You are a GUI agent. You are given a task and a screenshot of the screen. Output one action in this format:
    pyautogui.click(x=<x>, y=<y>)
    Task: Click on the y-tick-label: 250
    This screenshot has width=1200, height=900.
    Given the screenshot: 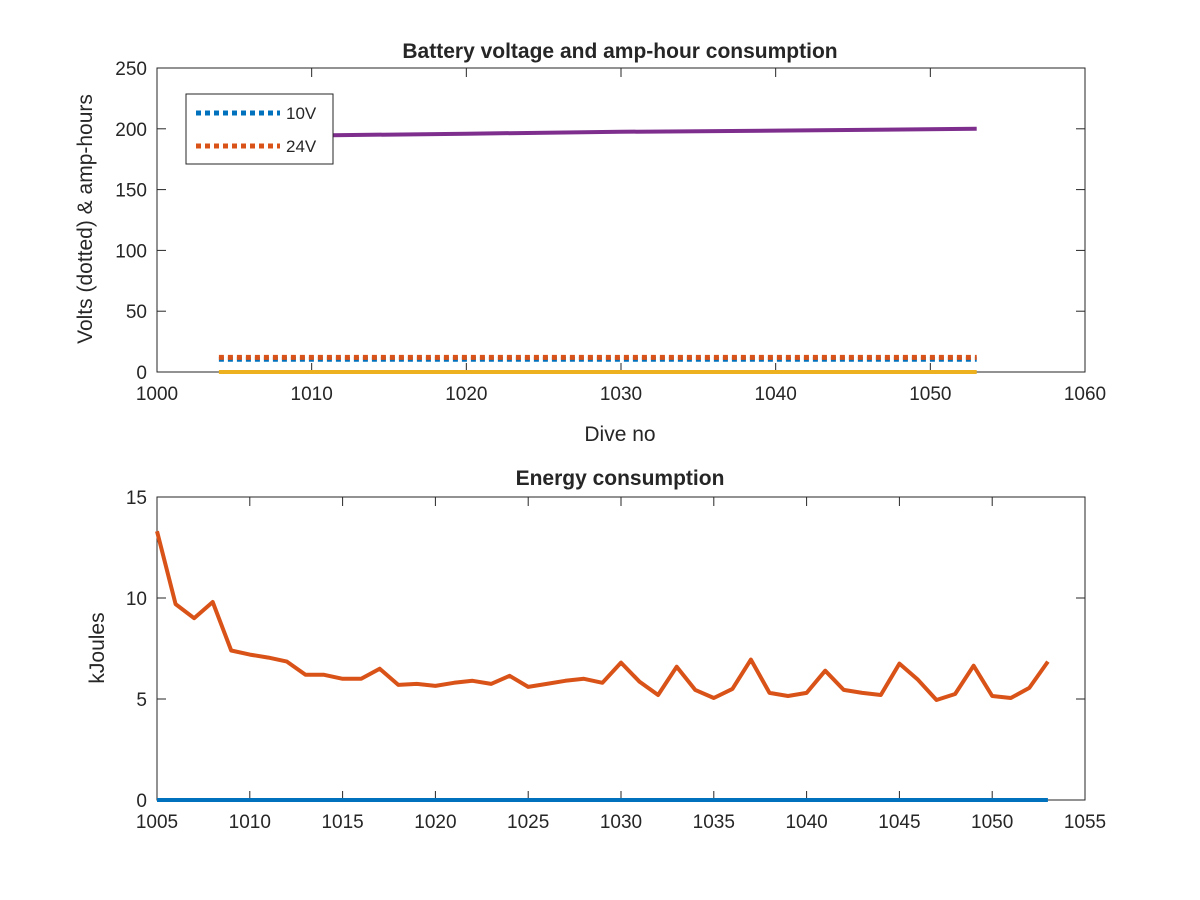 What is the action you would take?
    pyautogui.click(x=131, y=69)
    